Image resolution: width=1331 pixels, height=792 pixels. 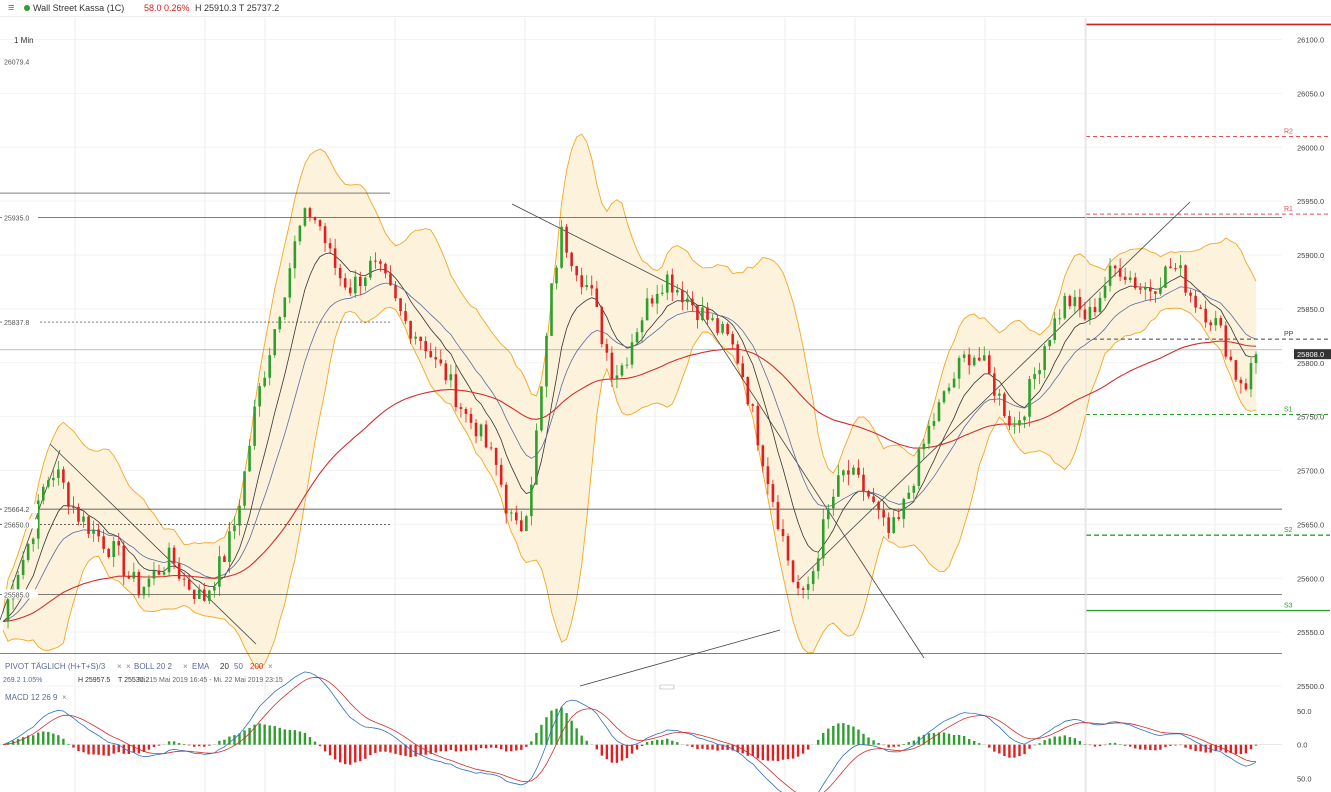 I want to click on boll-indicator-label: BOLL 20 2, so click(x=153, y=666).